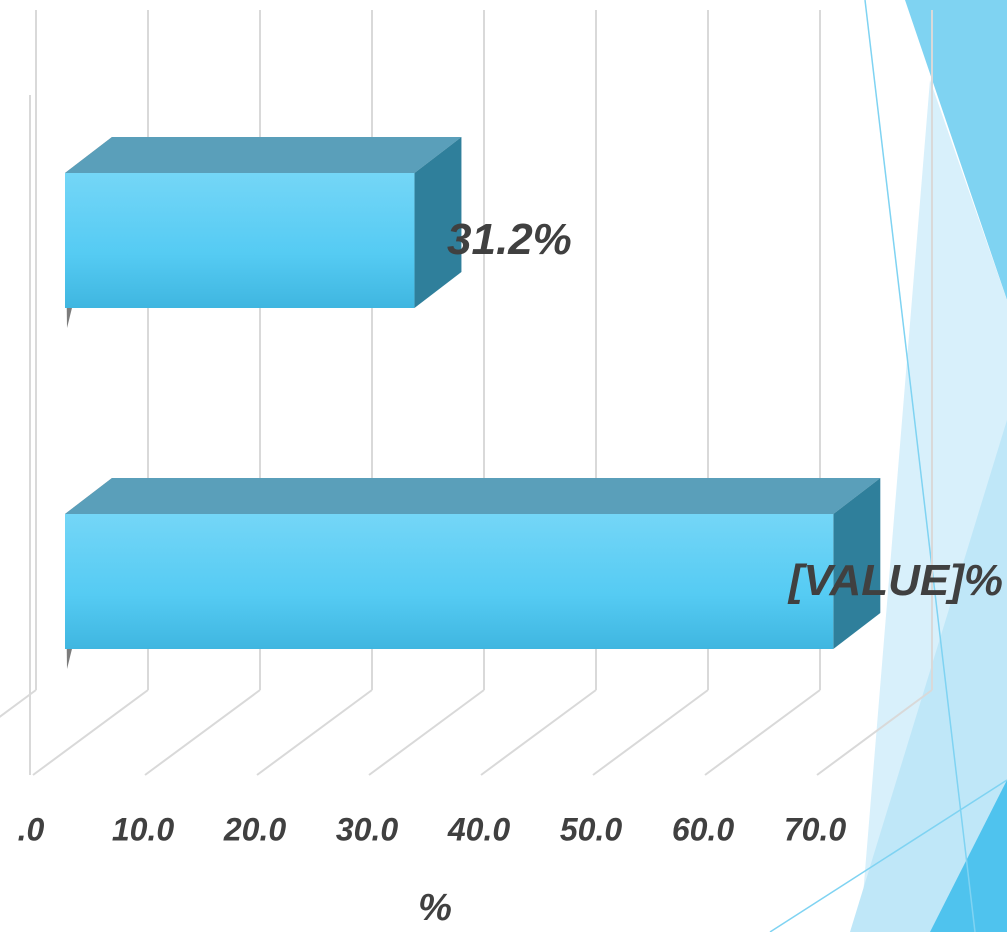 The width and height of the screenshot is (1007, 932). What do you see at coordinates (478, 829) in the screenshot?
I see `x-tick-label: 40.0` at bounding box center [478, 829].